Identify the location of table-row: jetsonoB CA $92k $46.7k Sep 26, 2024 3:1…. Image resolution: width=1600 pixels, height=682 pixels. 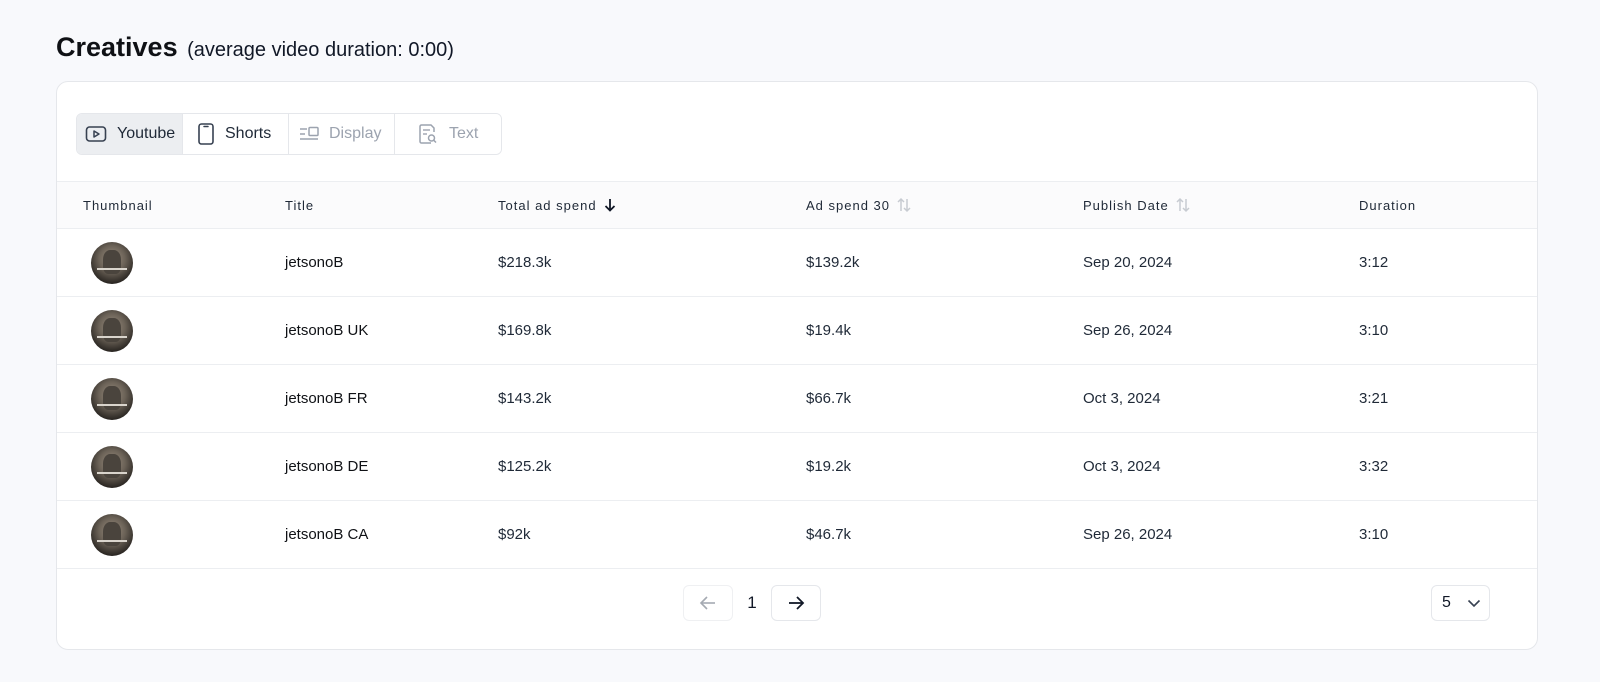
(797, 535).